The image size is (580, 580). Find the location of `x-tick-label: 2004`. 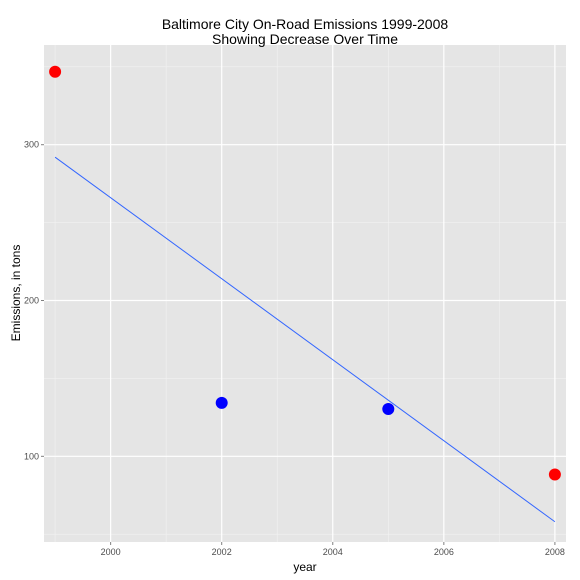

x-tick-label: 2004 is located at coordinates (333, 552).